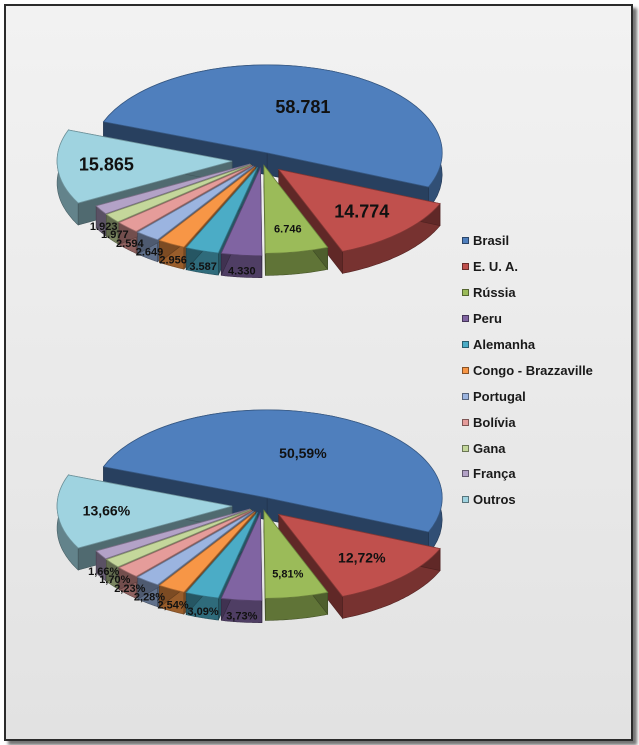  I want to click on legend-label: França, so click(494, 474).